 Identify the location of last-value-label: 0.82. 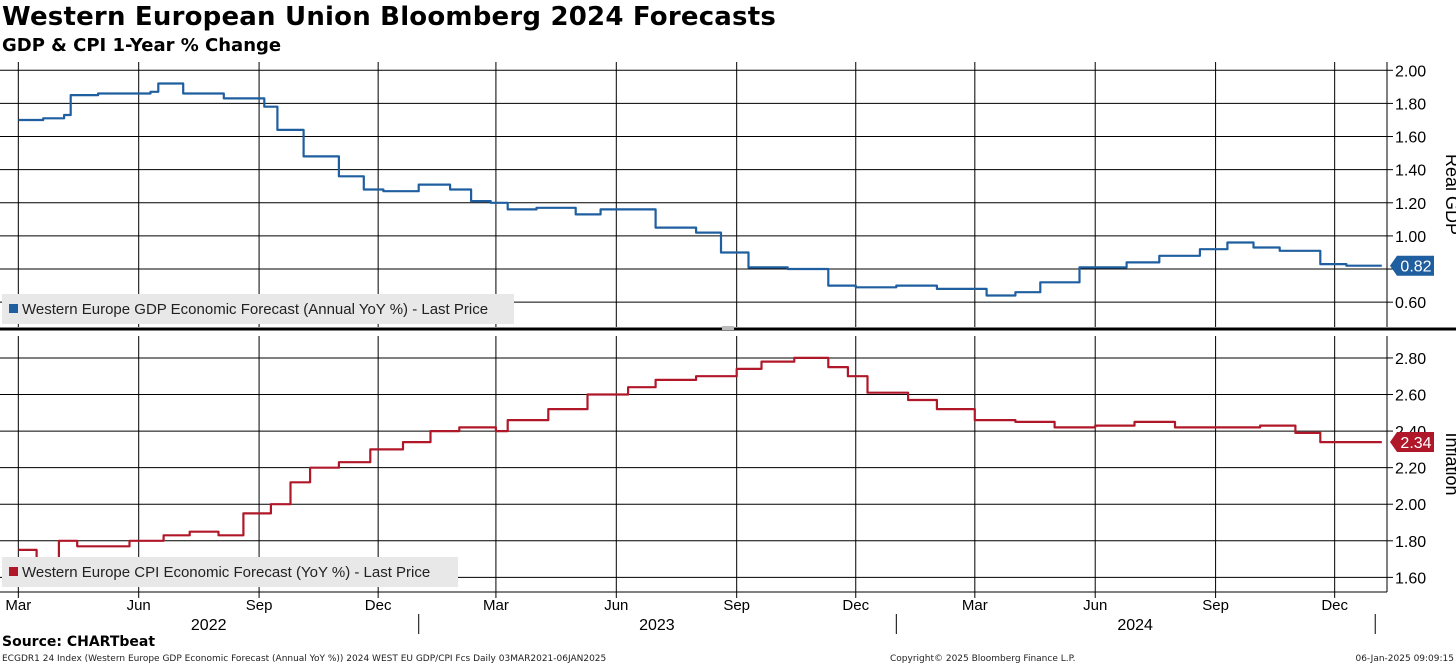
(1415, 267).